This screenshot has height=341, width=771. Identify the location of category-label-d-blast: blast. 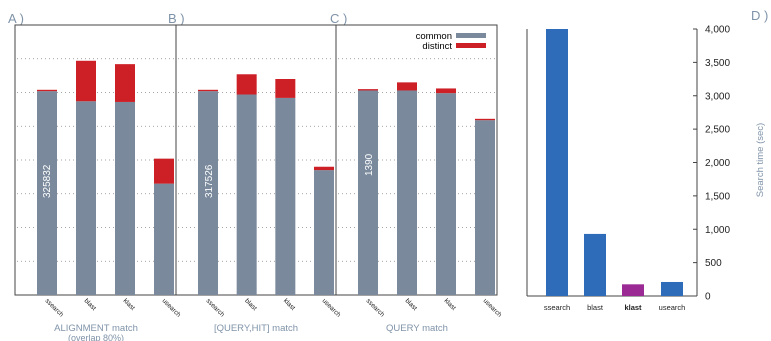
(595, 307).